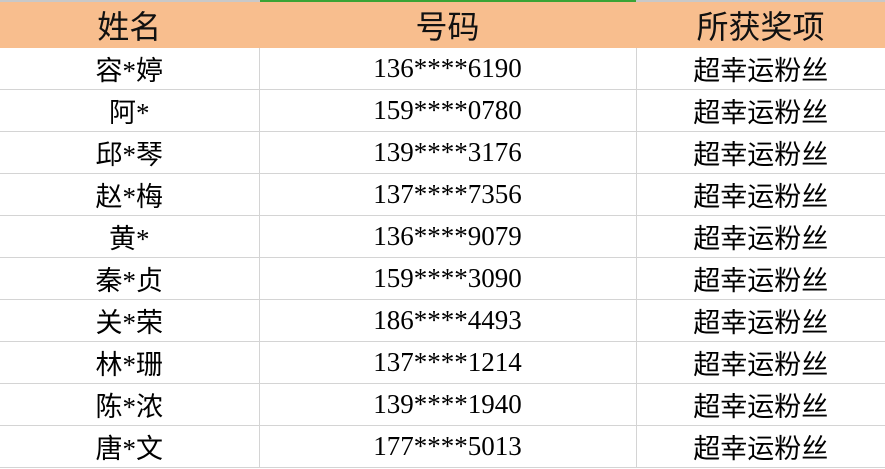 This screenshot has height=469, width=885. What do you see at coordinates (130, 194) in the screenshot?
I see `cell-name: 赵*梅` at bounding box center [130, 194].